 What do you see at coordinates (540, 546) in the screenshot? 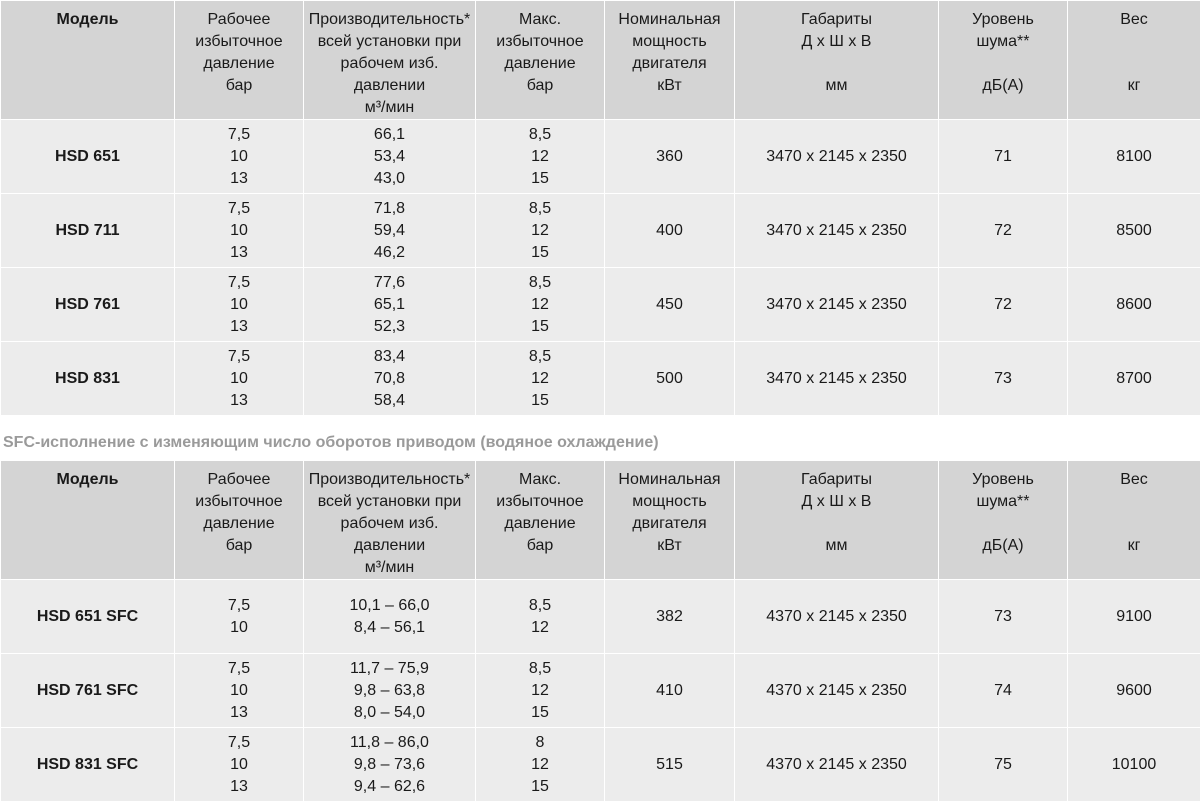
I see `header-max-pressure-unit: бар` at bounding box center [540, 546].